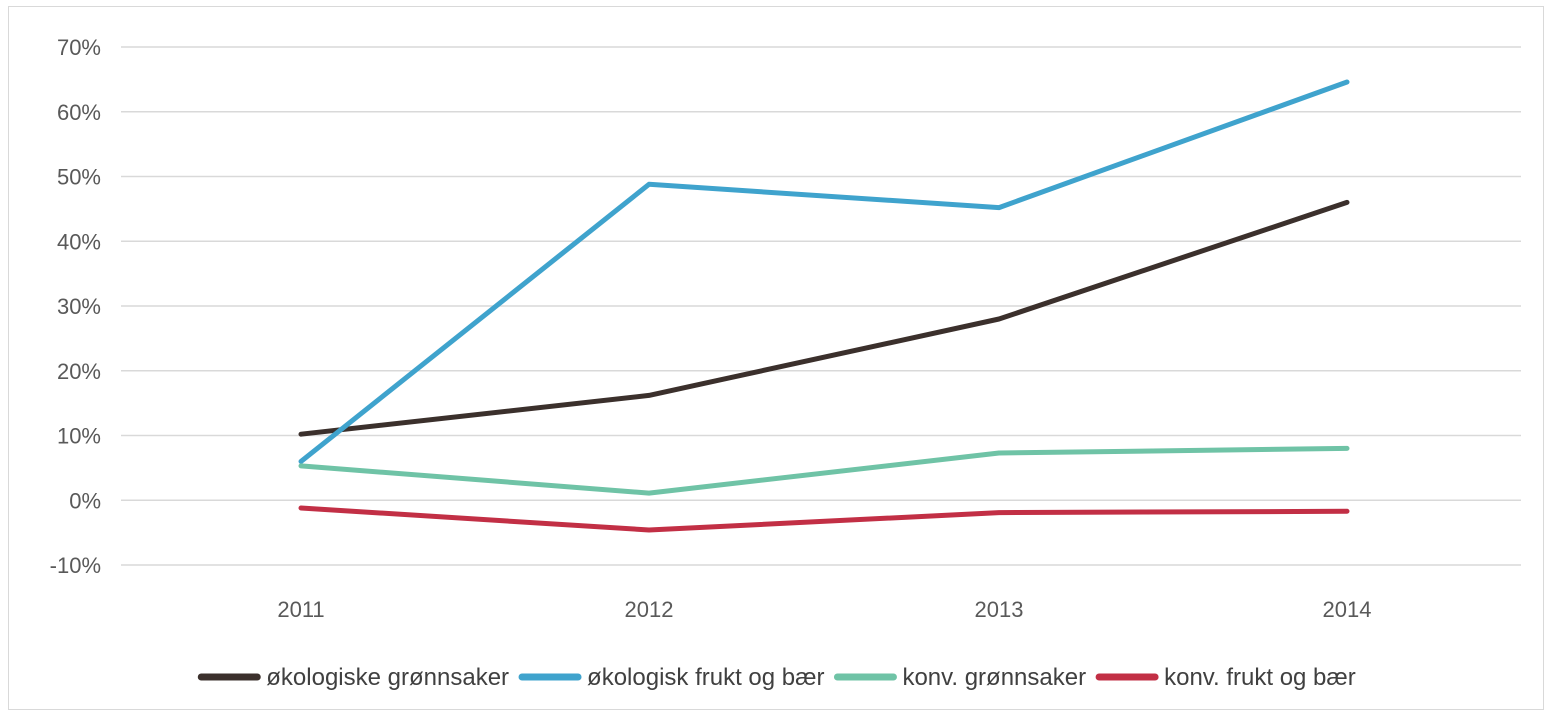  What do you see at coordinates (75, 565) in the screenshot?
I see `y-tick-label: -10%` at bounding box center [75, 565].